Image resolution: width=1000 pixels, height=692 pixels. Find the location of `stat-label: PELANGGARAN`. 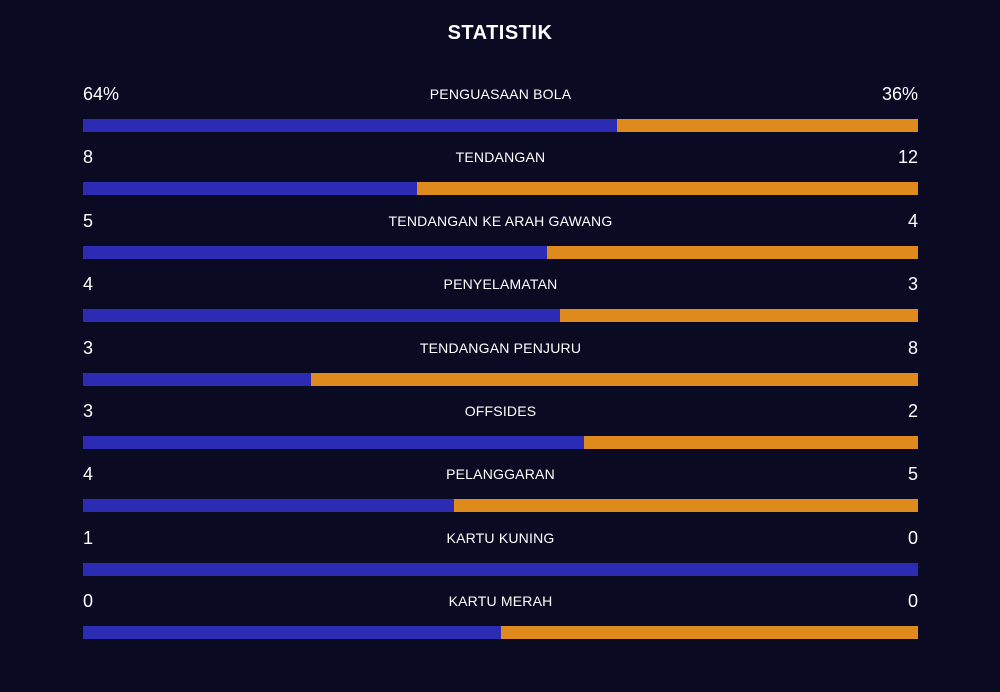

stat-label: PELANGGARAN is located at coordinates (500, 474).